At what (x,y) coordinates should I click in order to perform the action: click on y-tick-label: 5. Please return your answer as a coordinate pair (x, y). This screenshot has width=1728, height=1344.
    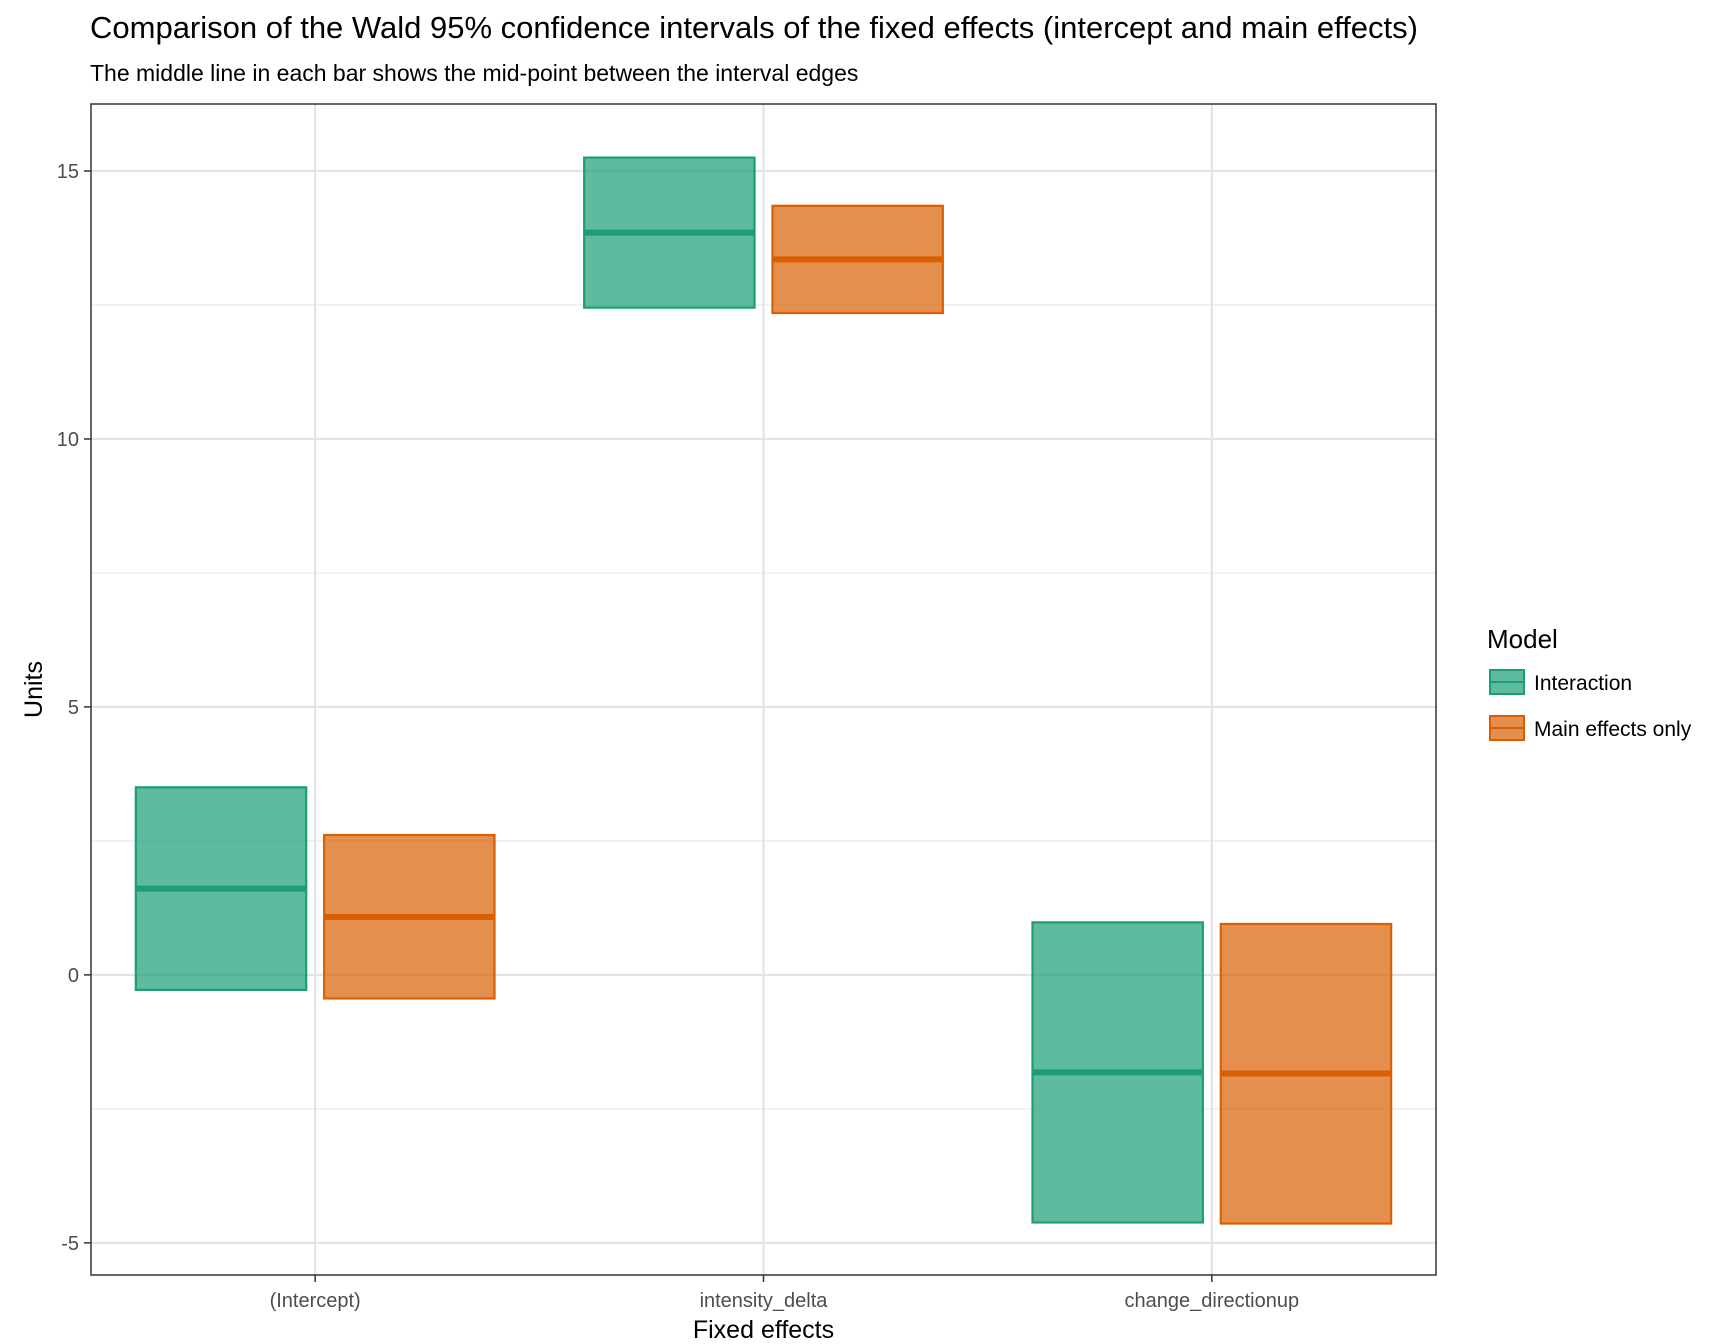
    Looking at the image, I should click on (73, 708).